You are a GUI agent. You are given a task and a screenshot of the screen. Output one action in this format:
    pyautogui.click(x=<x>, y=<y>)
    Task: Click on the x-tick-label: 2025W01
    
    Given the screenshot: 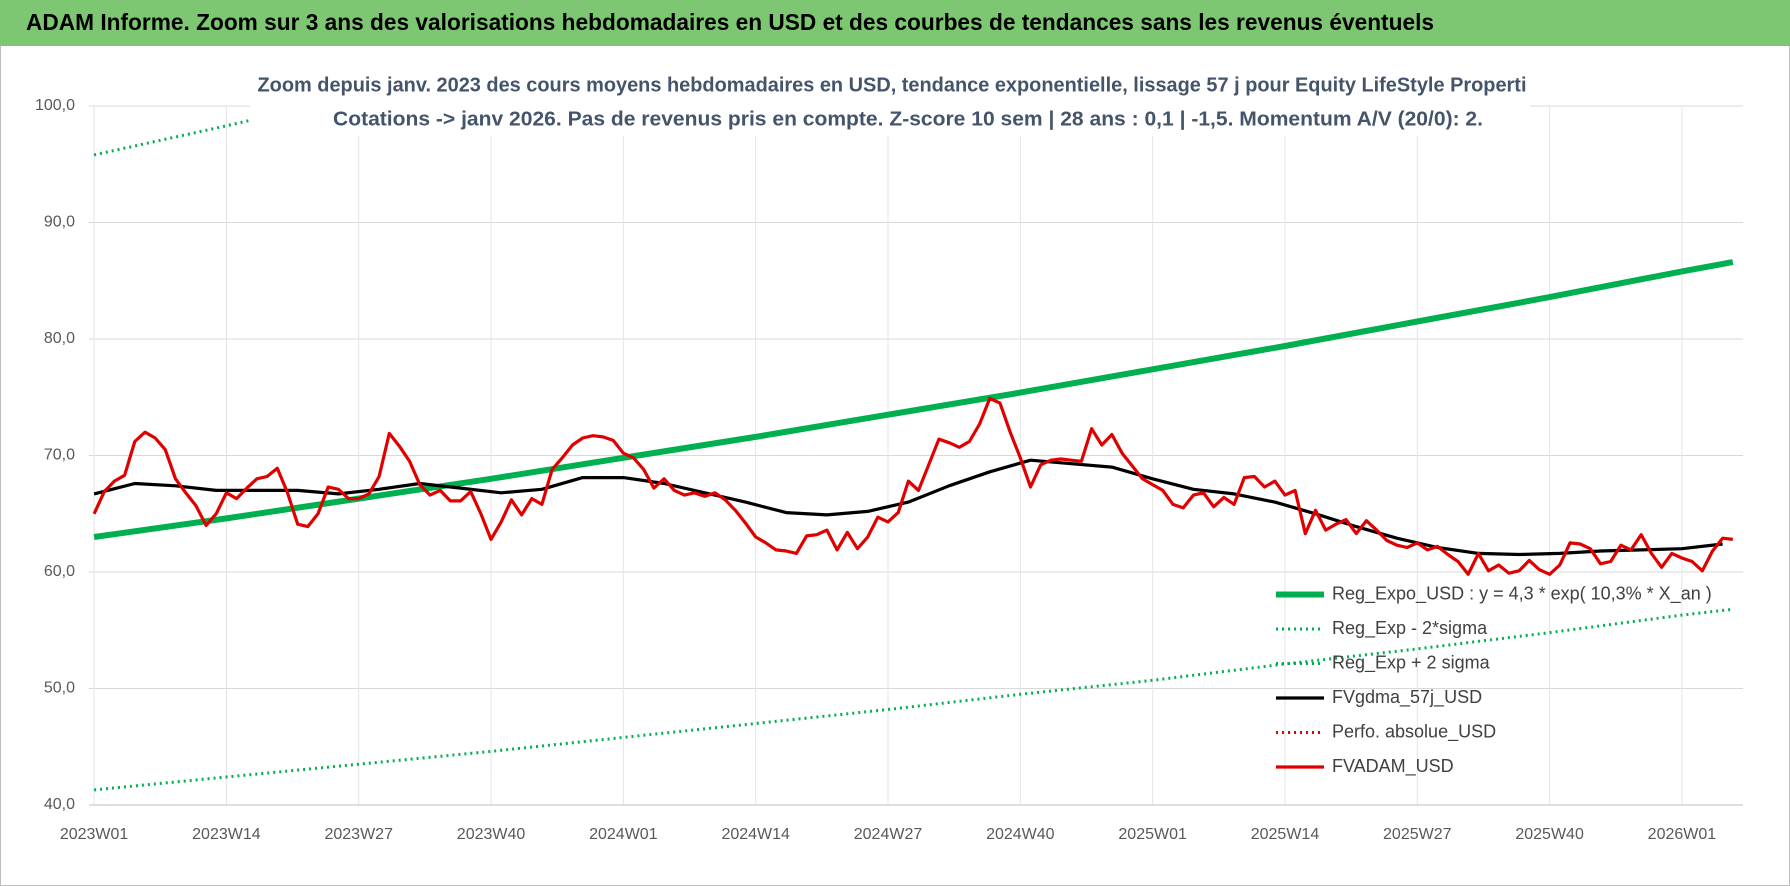 What is the action you would take?
    pyautogui.click(x=1152, y=834)
    